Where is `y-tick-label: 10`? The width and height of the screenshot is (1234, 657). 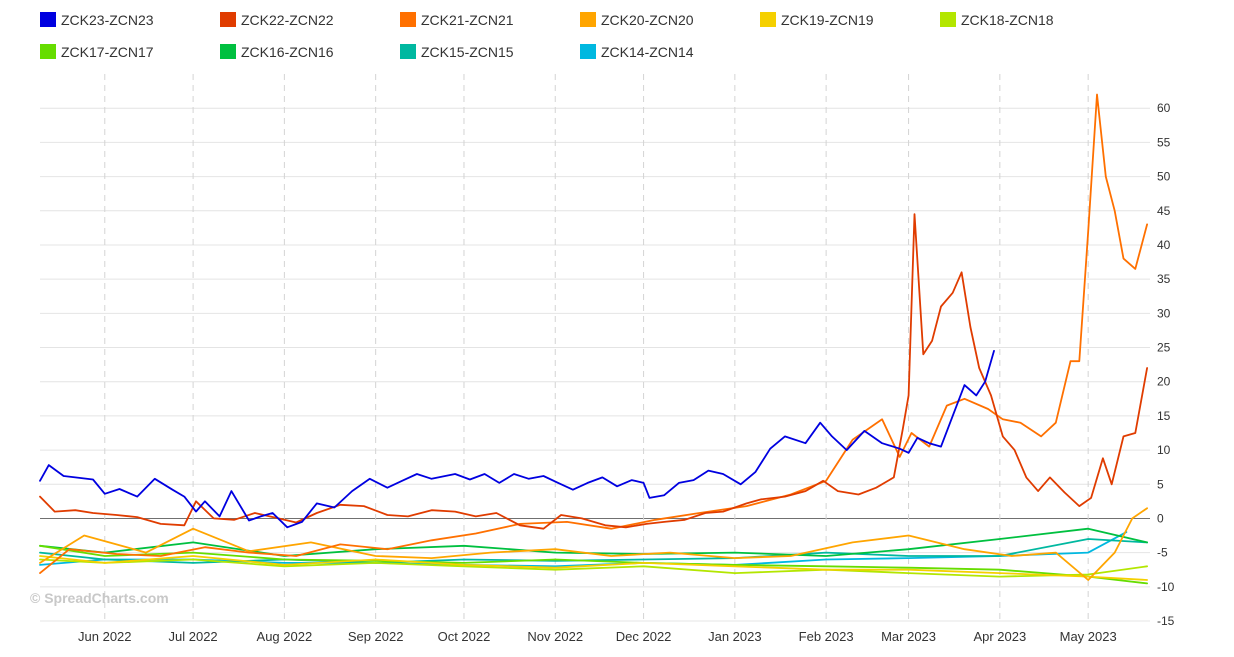
y-tick-label: 10 is located at coordinates (1164, 450).